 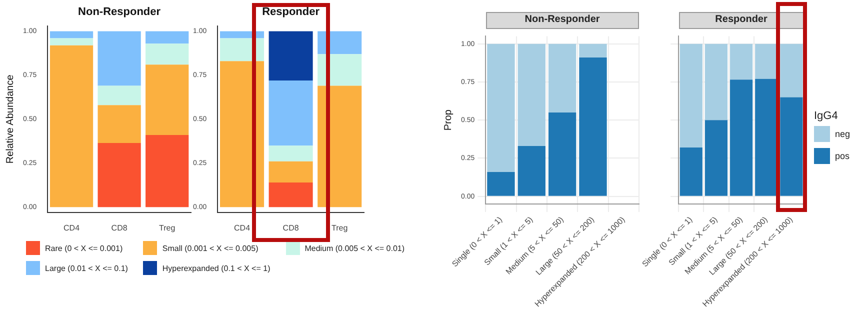 What do you see at coordinates (86, 268) in the screenshot?
I see `legend-label: Large (0.01 < X <= 0.1)` at bounding box center [86, 268].